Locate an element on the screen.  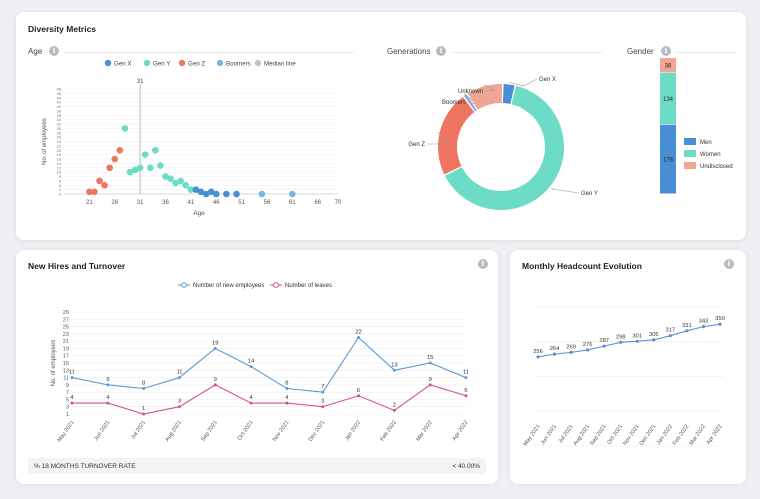
y-tick-label: 7 is located at coordinates (67, 393).